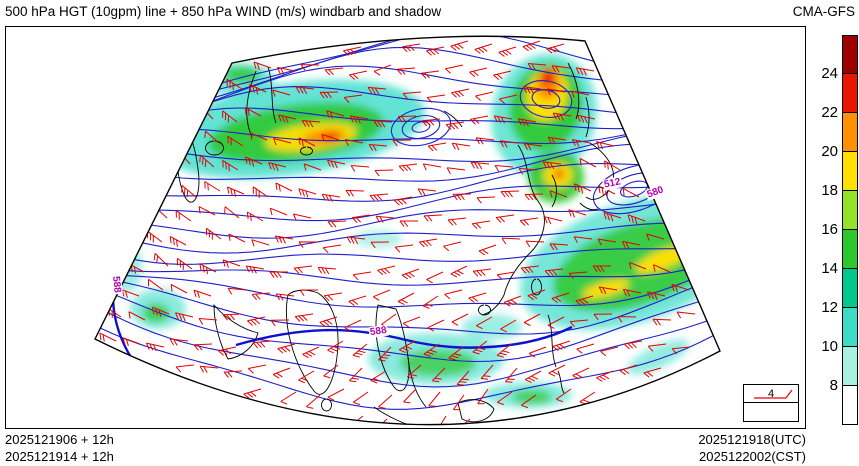 The width and height of the screenshot is (859, 466). Describe the element at coordinates (829, 229) in the screenshot. I see `colorbar-tick-label: 16` at that location.